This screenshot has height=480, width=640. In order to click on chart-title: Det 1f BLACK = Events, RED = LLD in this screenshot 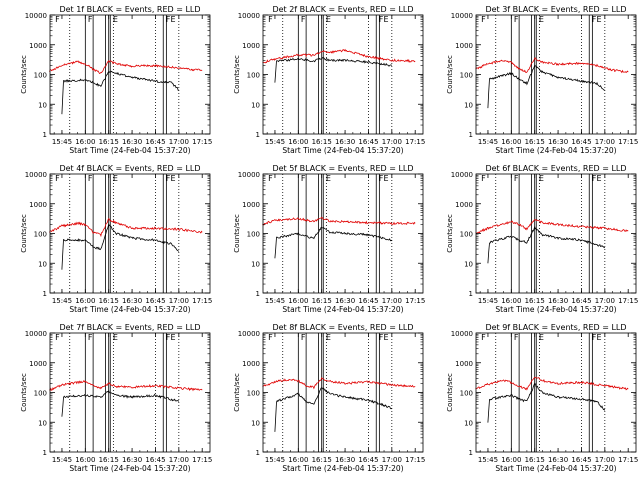, I will do `click(129, 9)`.